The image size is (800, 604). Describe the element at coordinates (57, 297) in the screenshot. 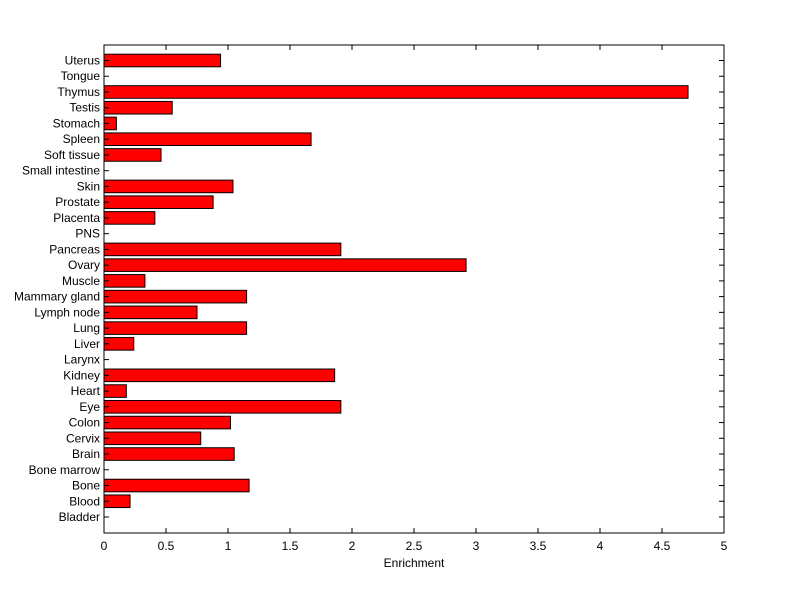

I see `y-tick-label: Mammary gland` at that location.